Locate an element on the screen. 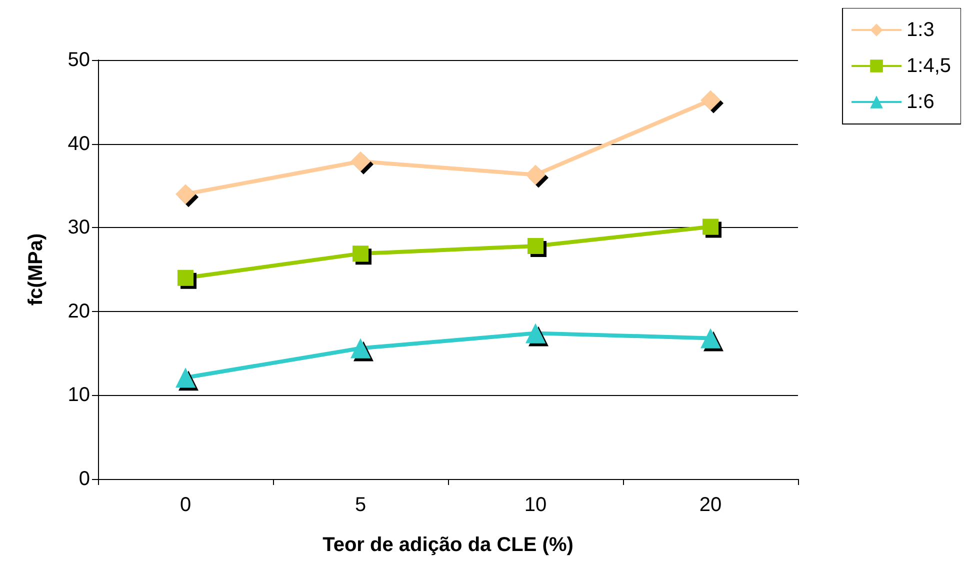  y-axis-title: fc(MPa) is located at coordinates (36, 269).